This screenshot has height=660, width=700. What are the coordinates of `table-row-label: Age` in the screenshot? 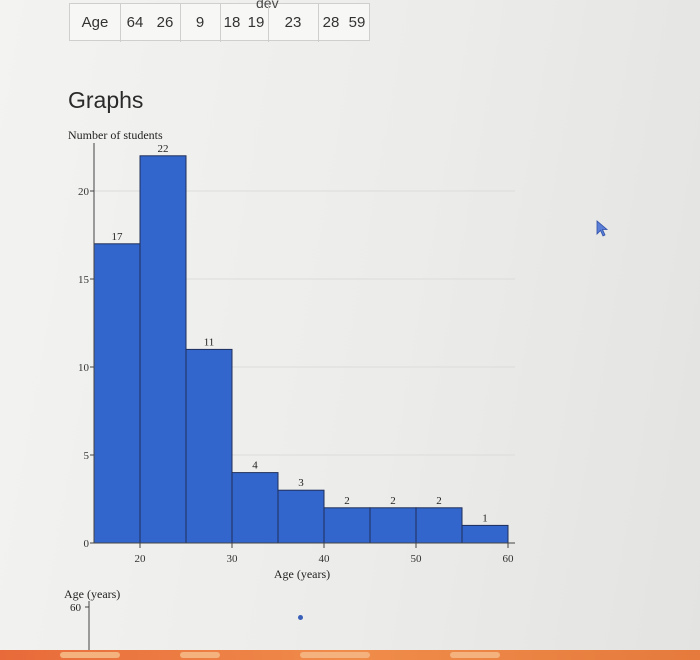 It's located at (95, 22).